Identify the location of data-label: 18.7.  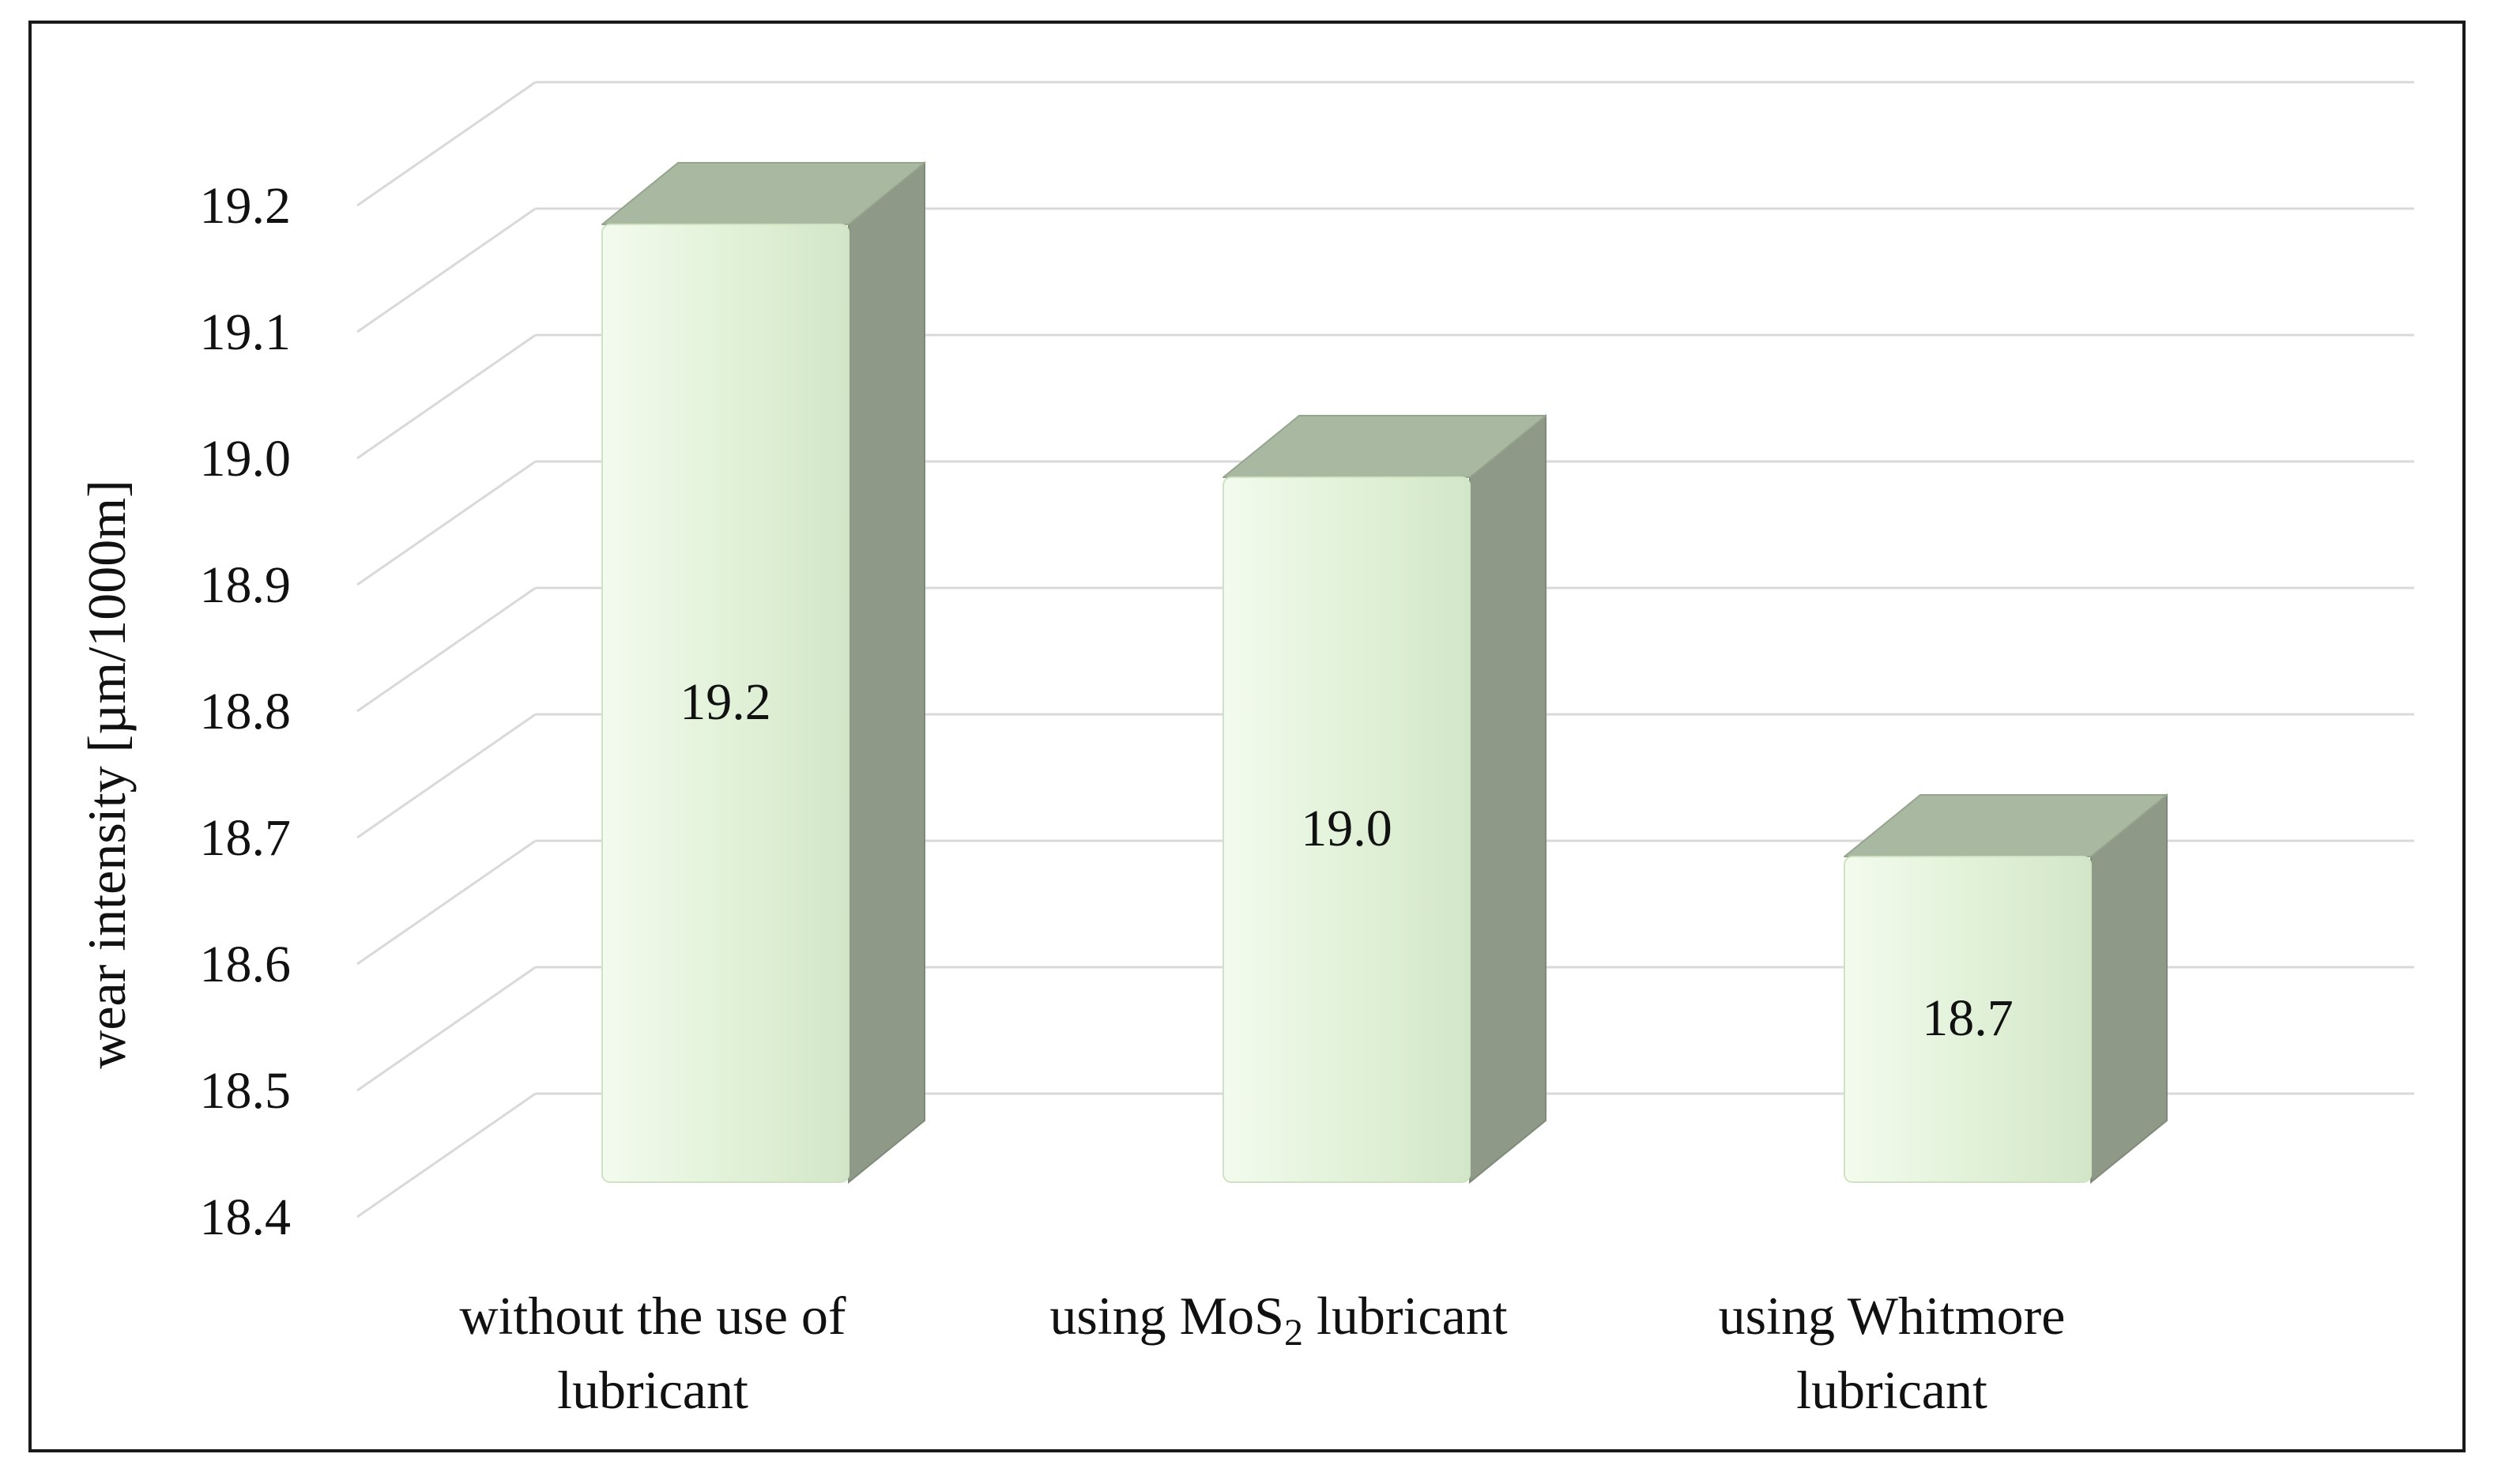
(1968, 1018).